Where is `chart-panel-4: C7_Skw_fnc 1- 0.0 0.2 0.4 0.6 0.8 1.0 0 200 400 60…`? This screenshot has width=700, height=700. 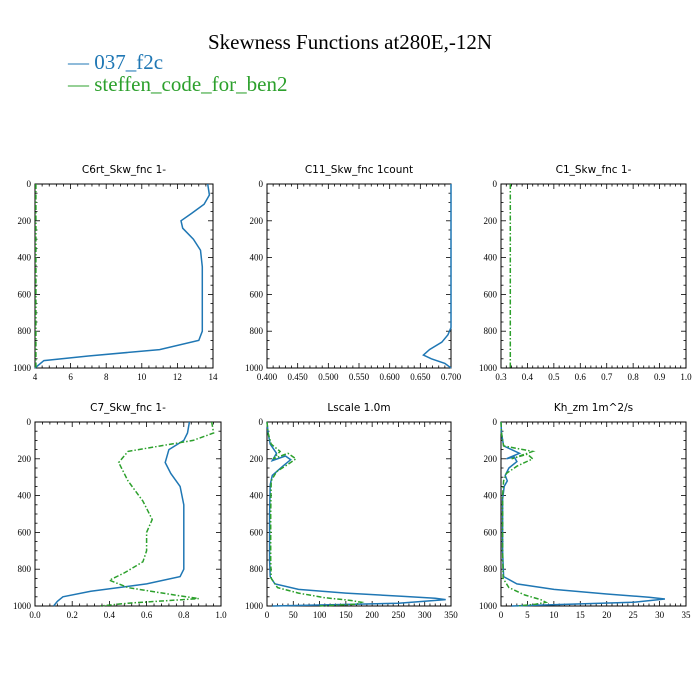 chart-panel-4: C7_Skw_fnc 1- 0.0 0.2 0.4 0.6 0.8 1.0 0 200 400 60… is located at coordinates (120, 511).